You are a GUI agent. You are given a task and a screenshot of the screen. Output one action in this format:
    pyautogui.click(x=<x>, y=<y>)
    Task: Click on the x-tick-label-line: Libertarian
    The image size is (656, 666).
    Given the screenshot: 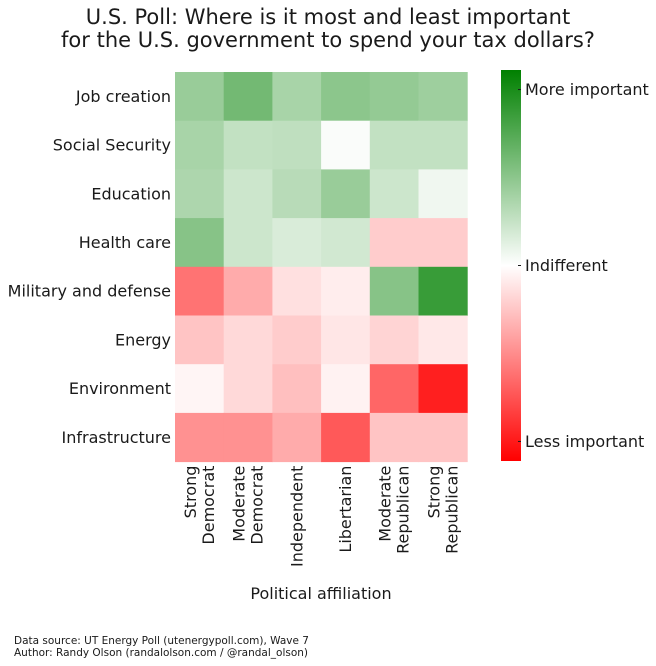 What is the action you would take?
    pyautogui.click(x=345, y=509)
    